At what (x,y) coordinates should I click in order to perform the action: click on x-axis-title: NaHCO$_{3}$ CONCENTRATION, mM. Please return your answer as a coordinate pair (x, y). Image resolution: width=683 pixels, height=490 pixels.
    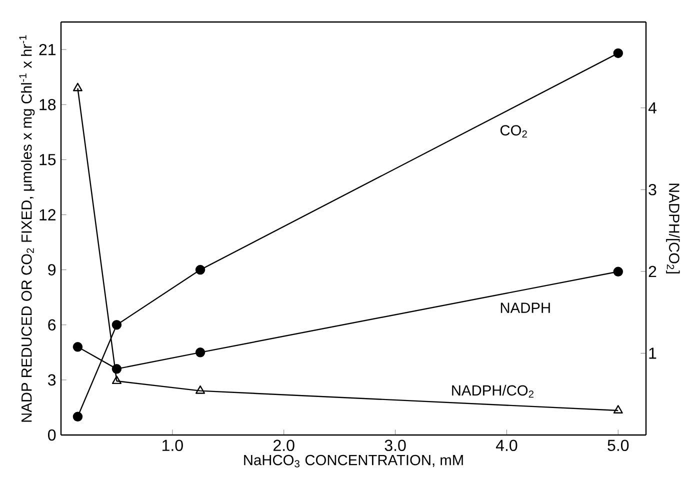
    Looking at the image, I should click on (353, 461).